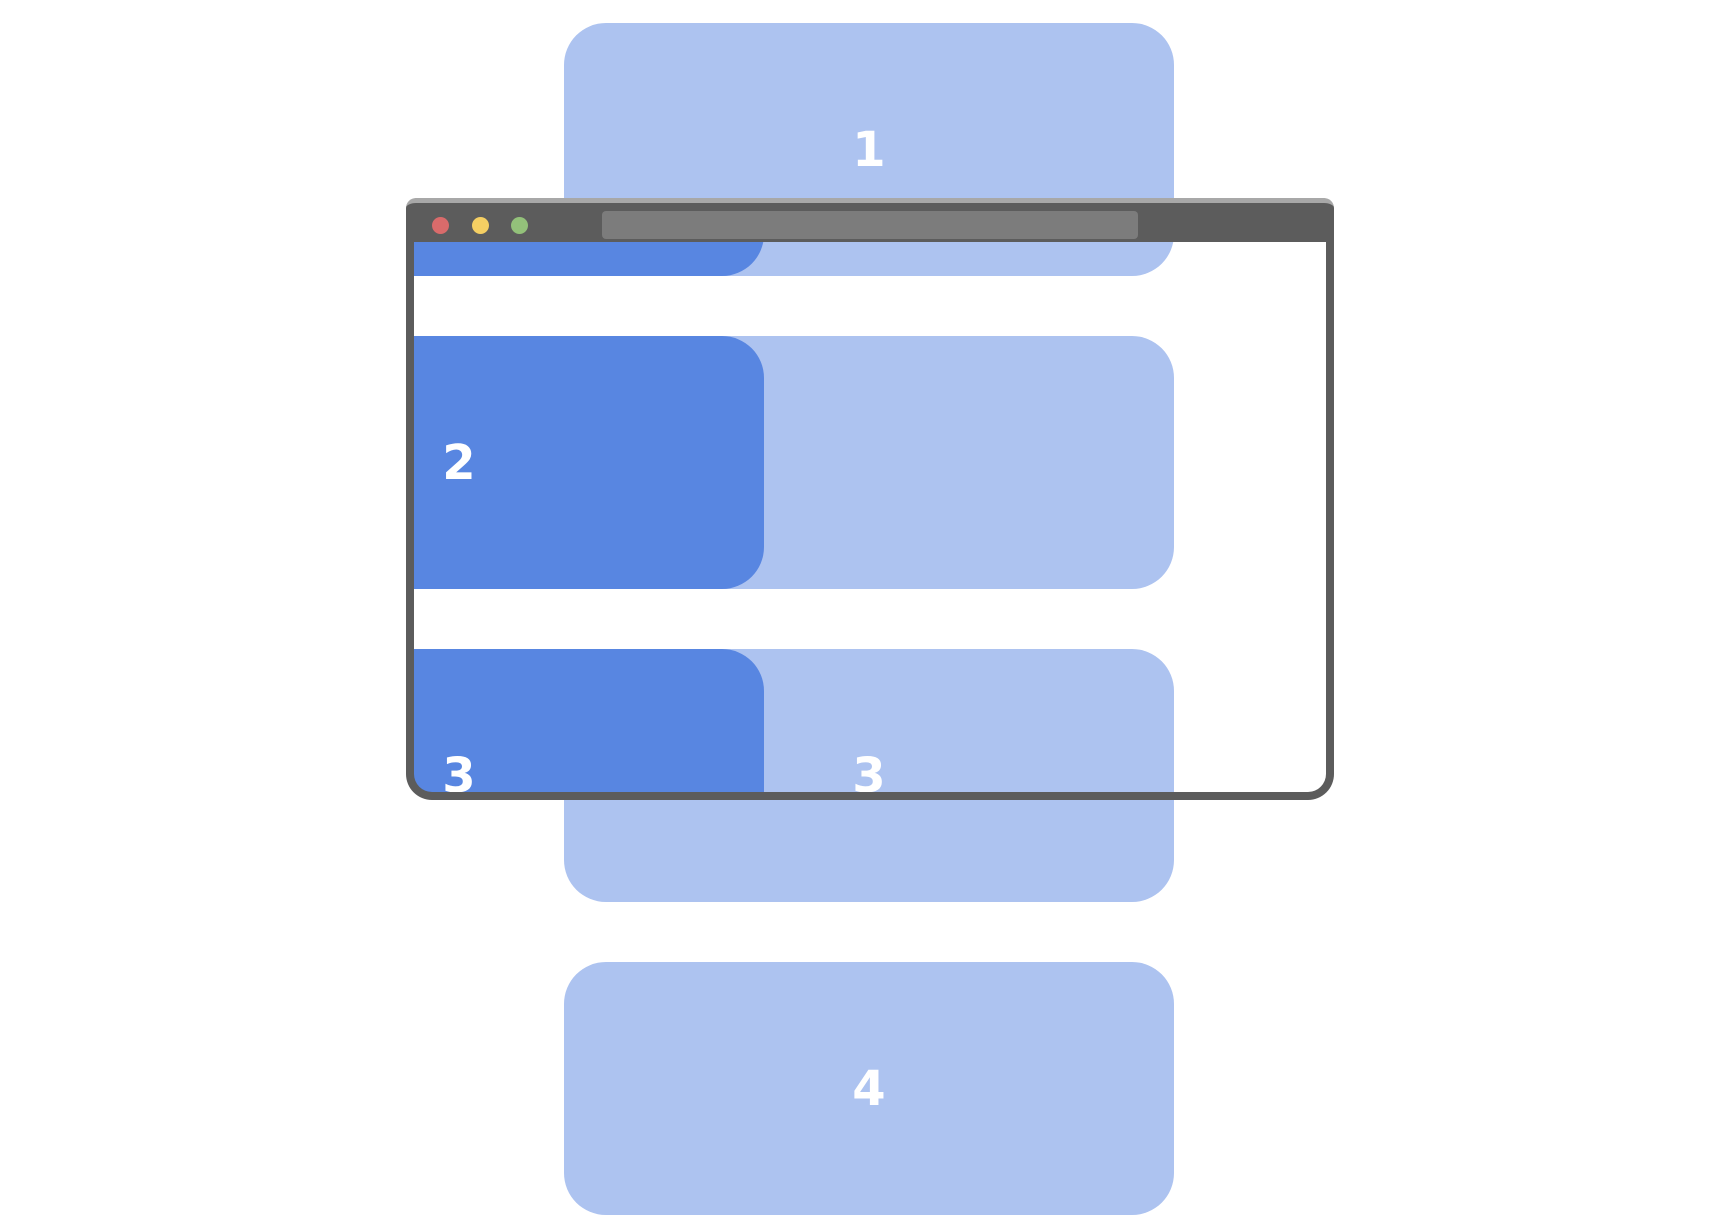 The width and height of the screenshot is (1731, 1222). What do you see at coordinates (459, 771) in the screenshot?
I see `card-3-visible-label: 3` at bounding box center [459, 771].